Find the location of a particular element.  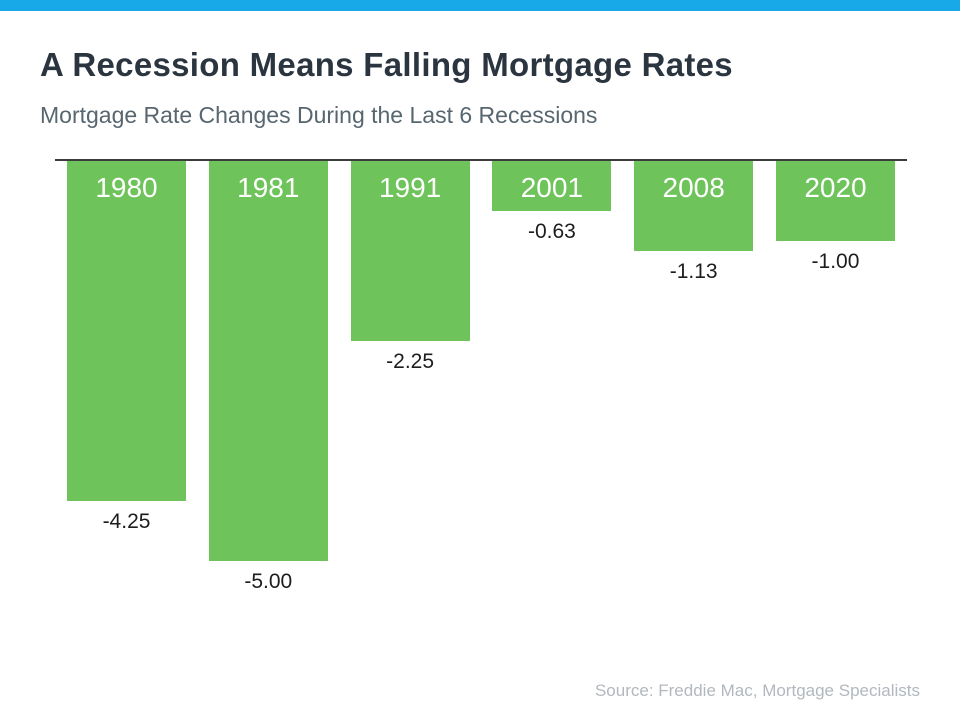

bar-year-label: 2001 is located at coordinates (552, 187).